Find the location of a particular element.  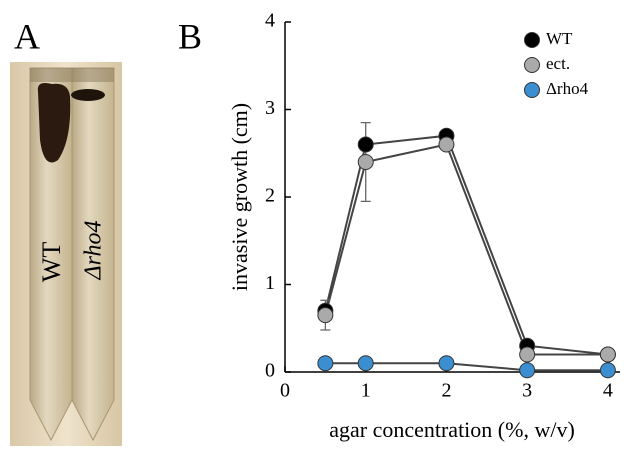

x-axis-label: agar concentration (%, w/v) is located at coordinates (452, 429).